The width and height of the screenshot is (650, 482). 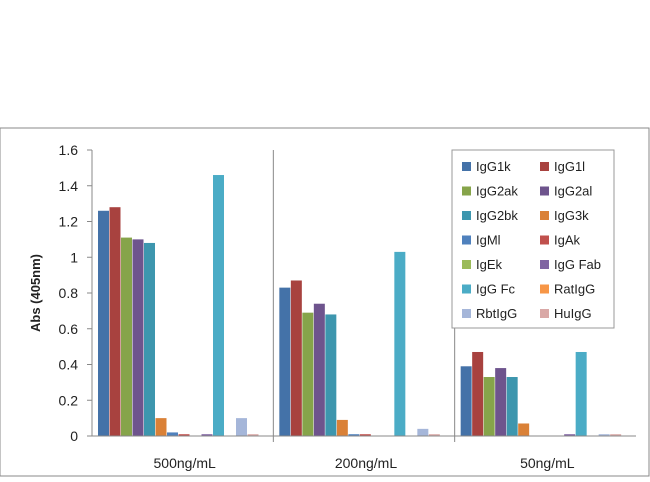 I want to click on legend-label: HuIgG, so click(x=573, y=313).